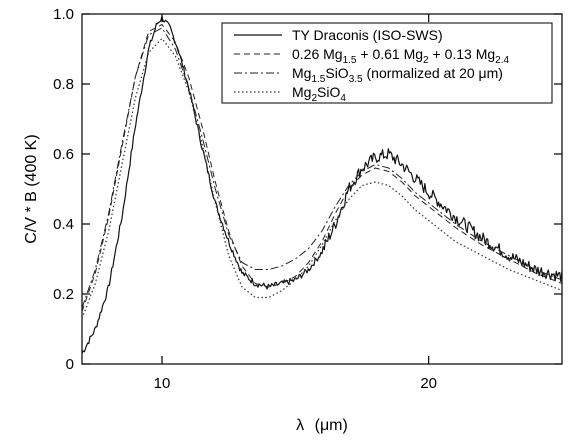 This screenshot has height=445, width=570. Describe the element at coordinates (63, 154) in the screenshot. I see `y-tick-label: 0.6` at that location.